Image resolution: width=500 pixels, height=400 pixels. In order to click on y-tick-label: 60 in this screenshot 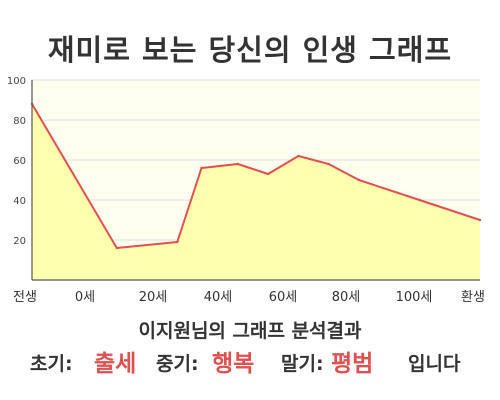, I will do `click(19, 161)`.